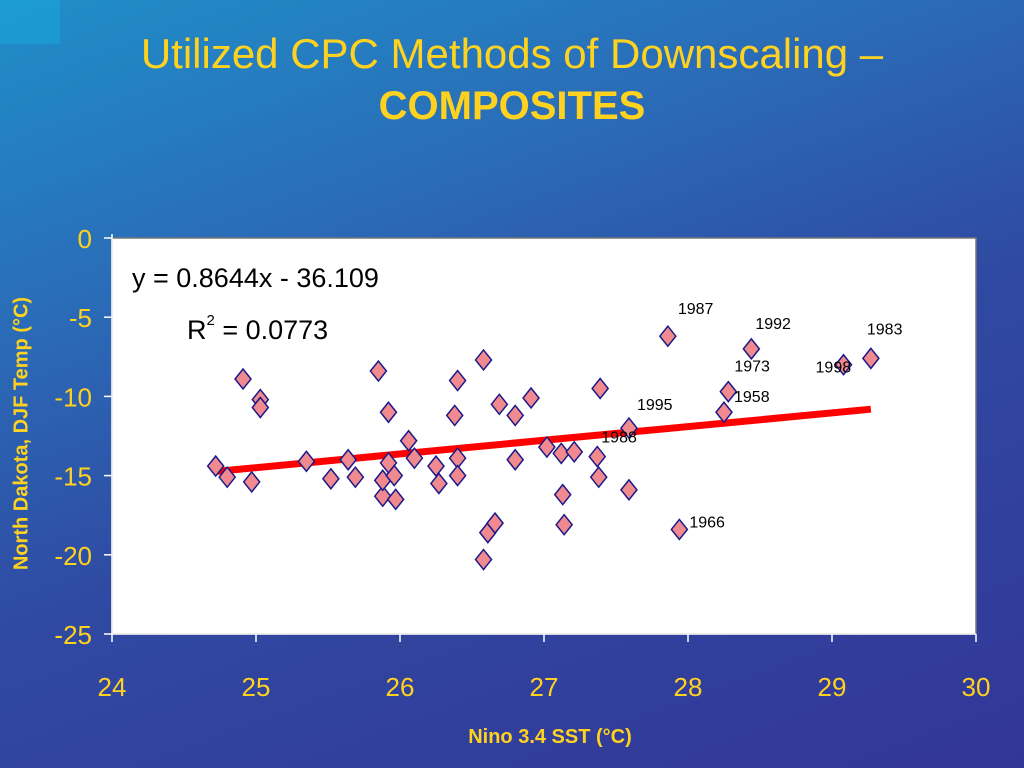  What do you see at coordinates (80, 318) in the screenshot?
I see `y-tick-label: -5` at bounding box center [80, 318].